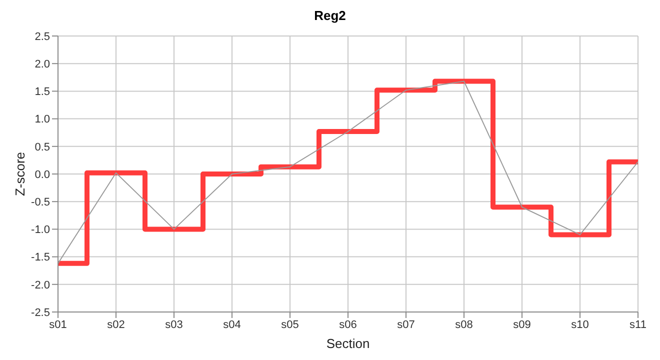  Describe the element at coordinates (58, 324) in the screenshot. I see `x-tick-label: s01` at that location.